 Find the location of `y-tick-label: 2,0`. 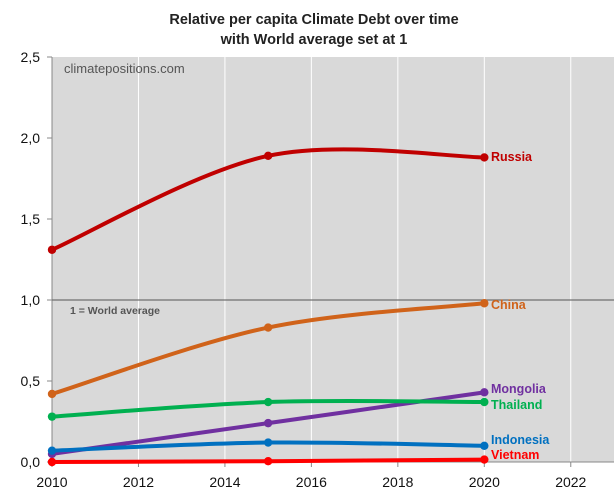

y-tick-label: 2,0 is located at coordinates (31, 138).